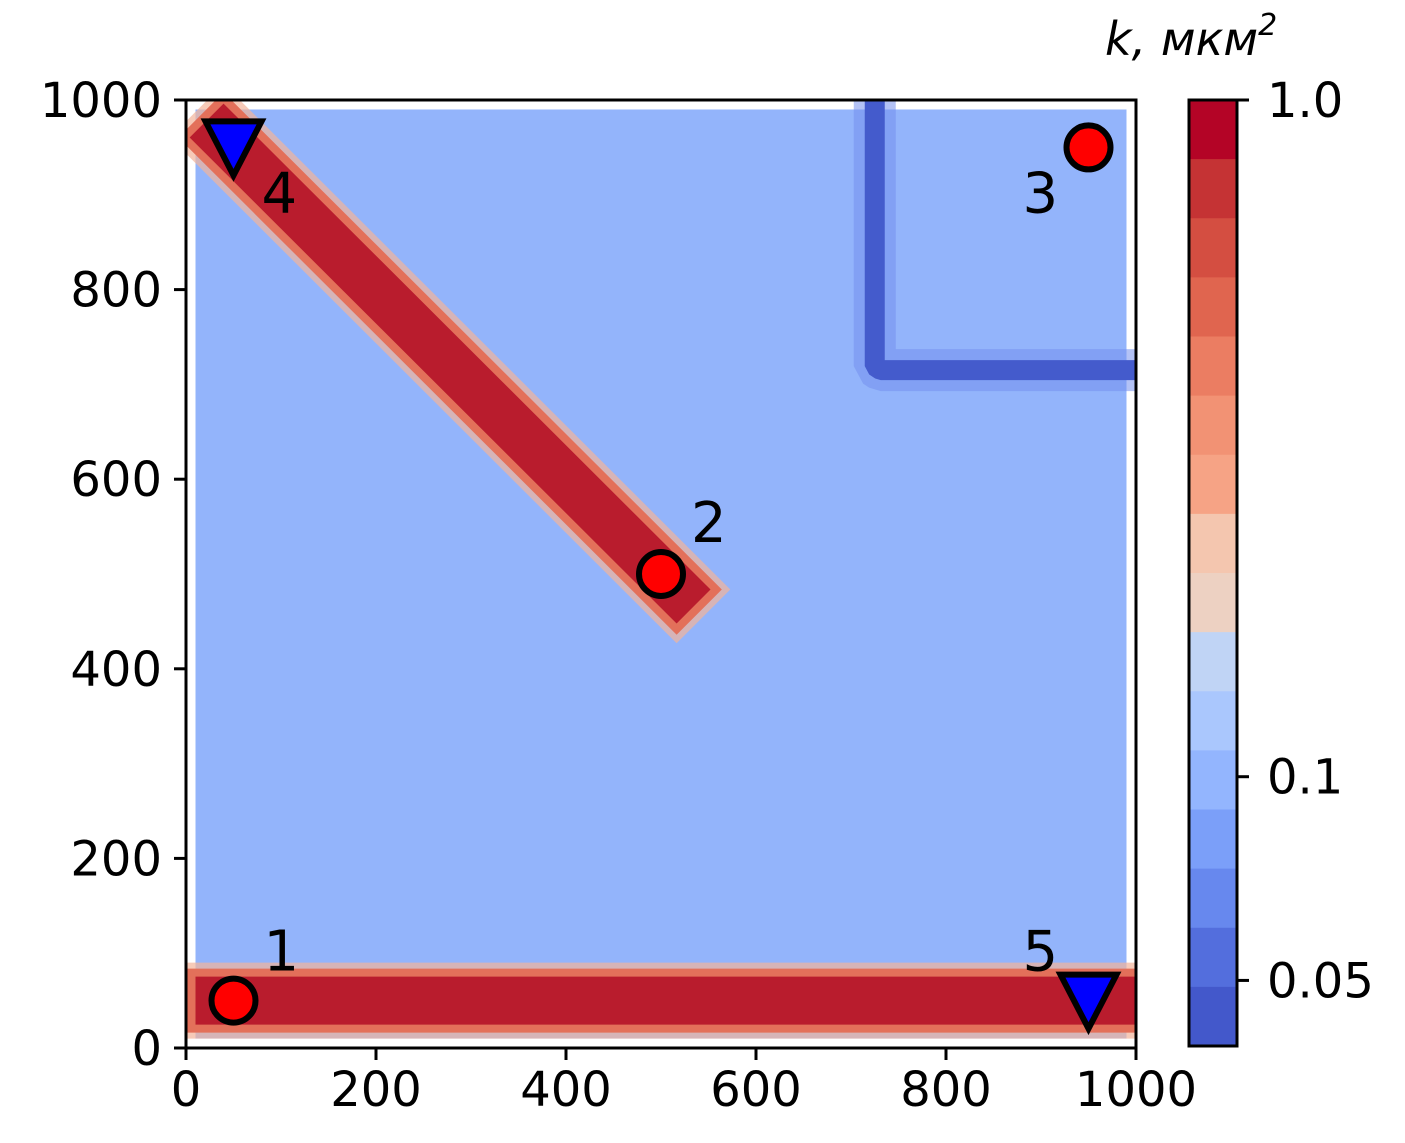 The image size is (1405, 1143). I want to click on well-2-label: 2, so click(709, 523).